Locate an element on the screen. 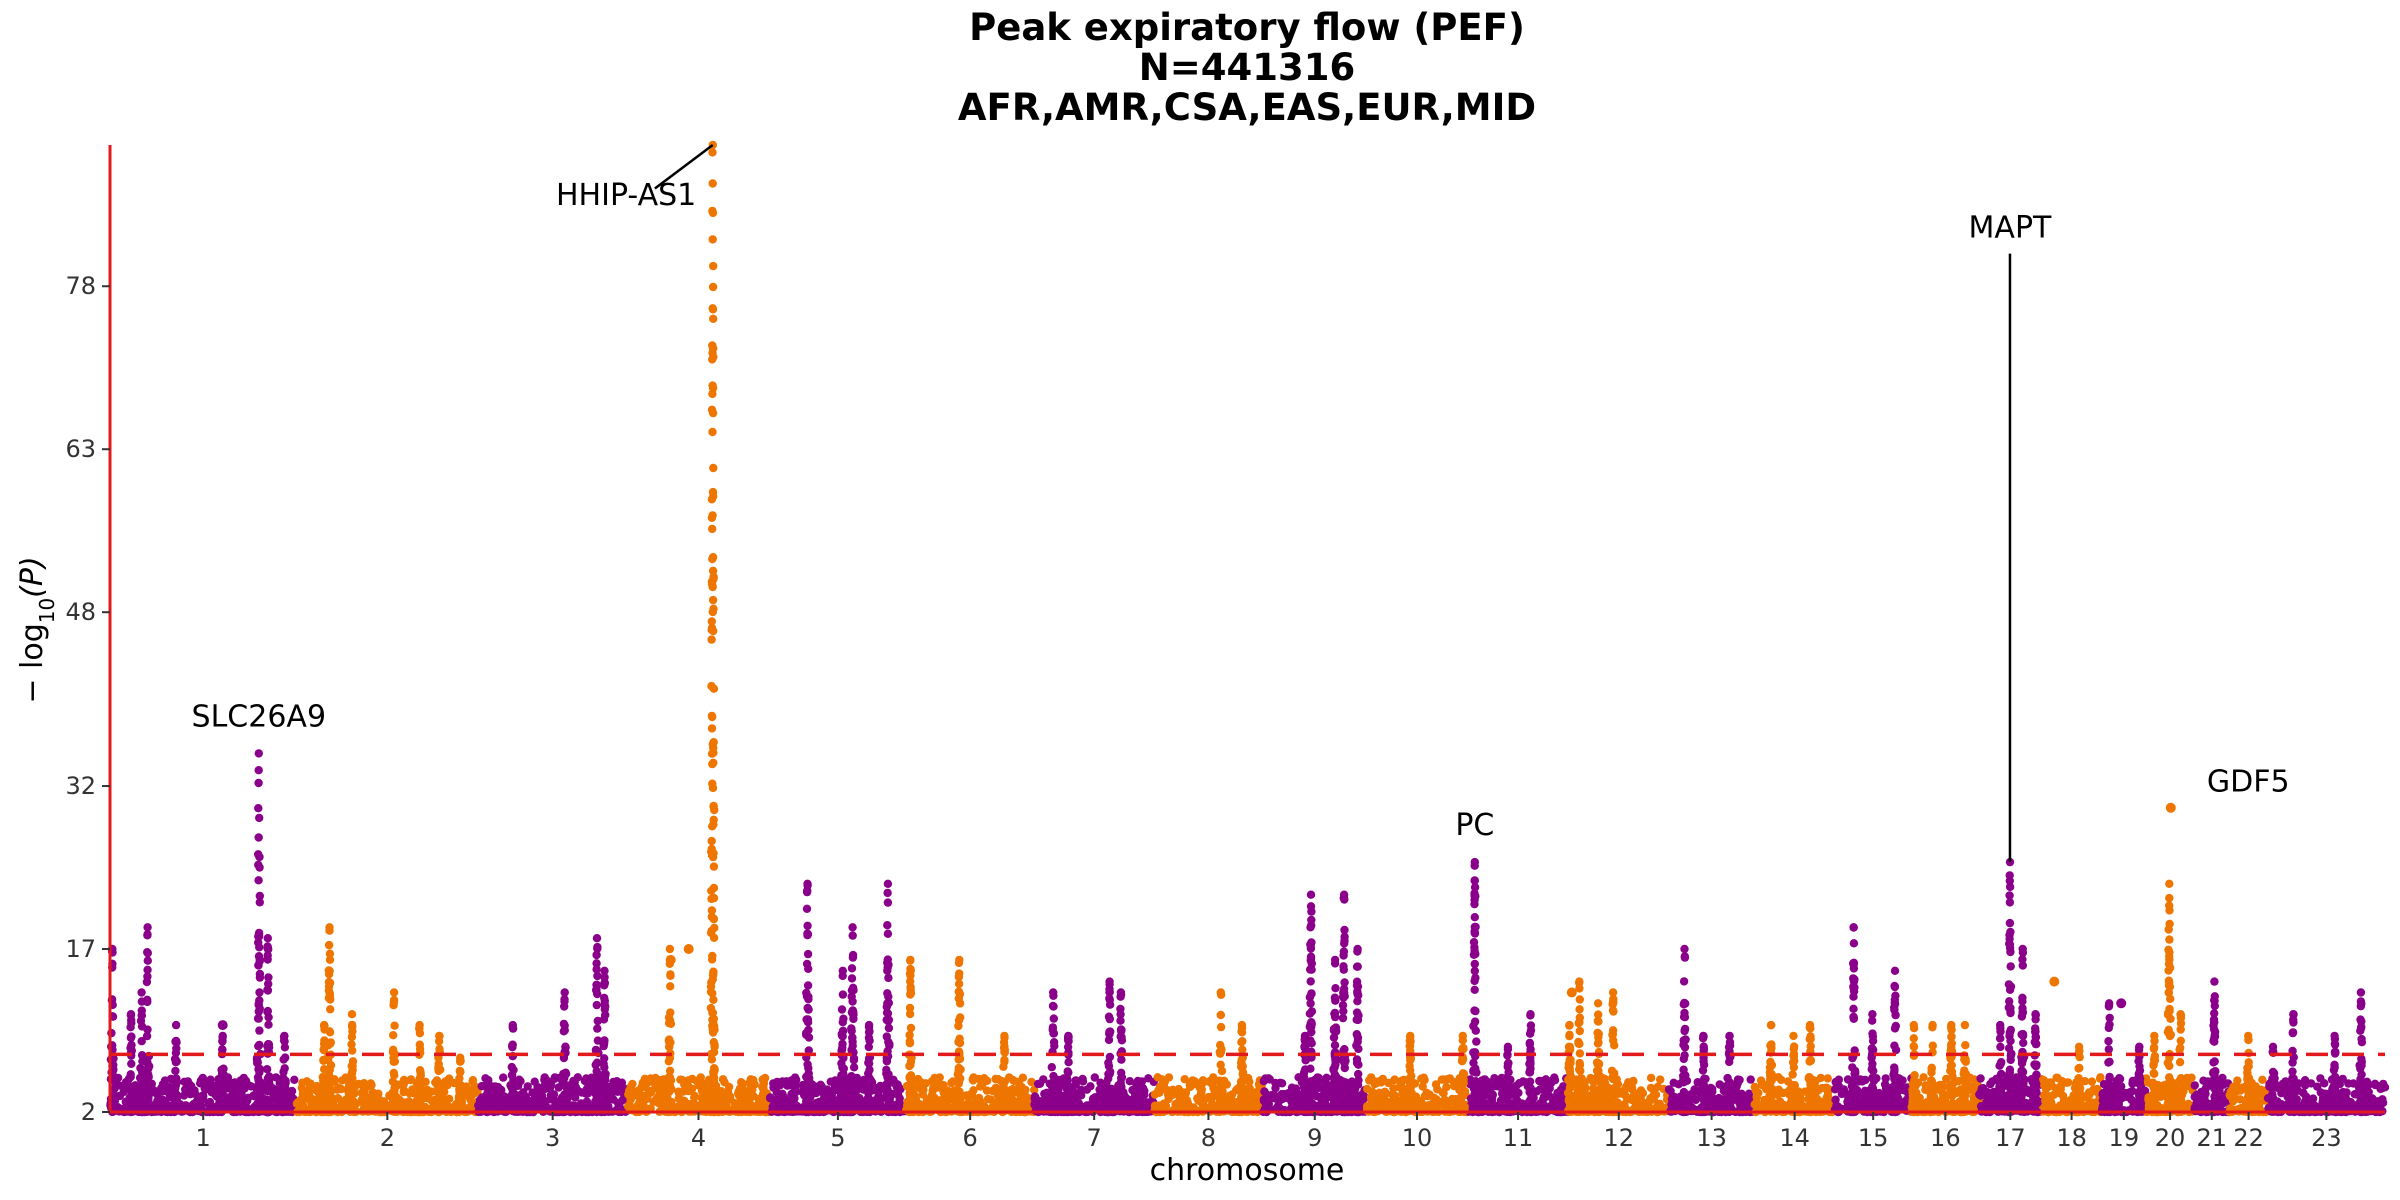 The image size is (2400, 1200). peak-column is located at coordinates (131, 1063).